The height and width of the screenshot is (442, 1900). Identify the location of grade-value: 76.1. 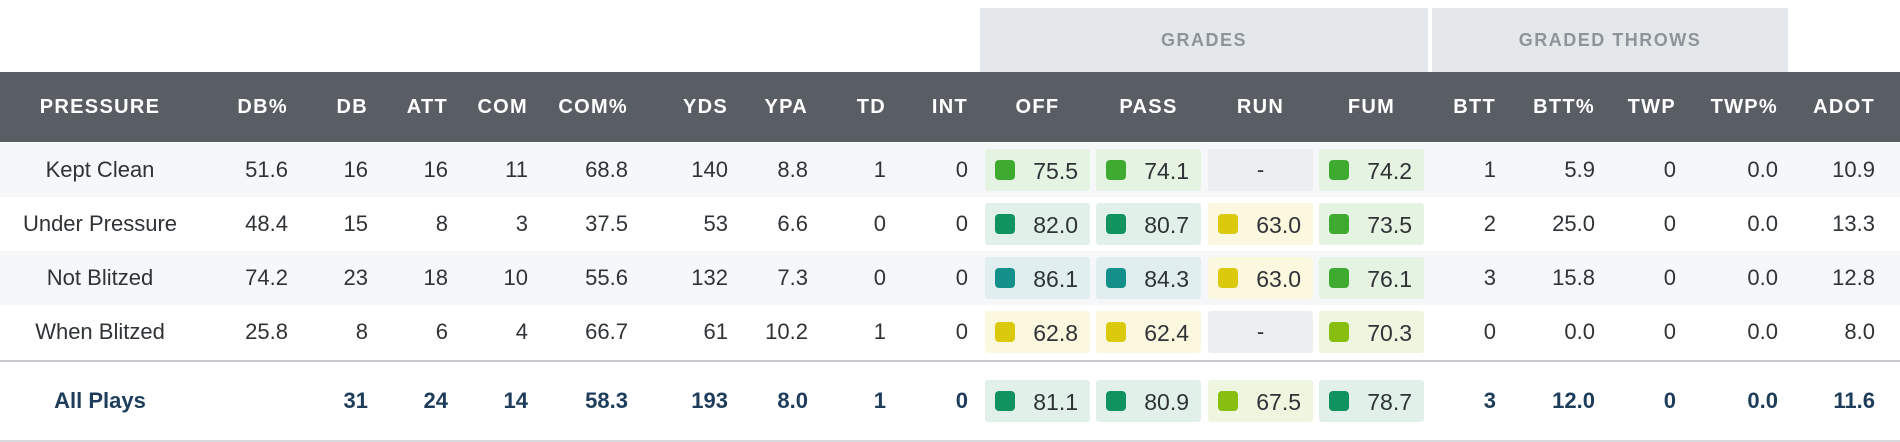
(1389, 279).